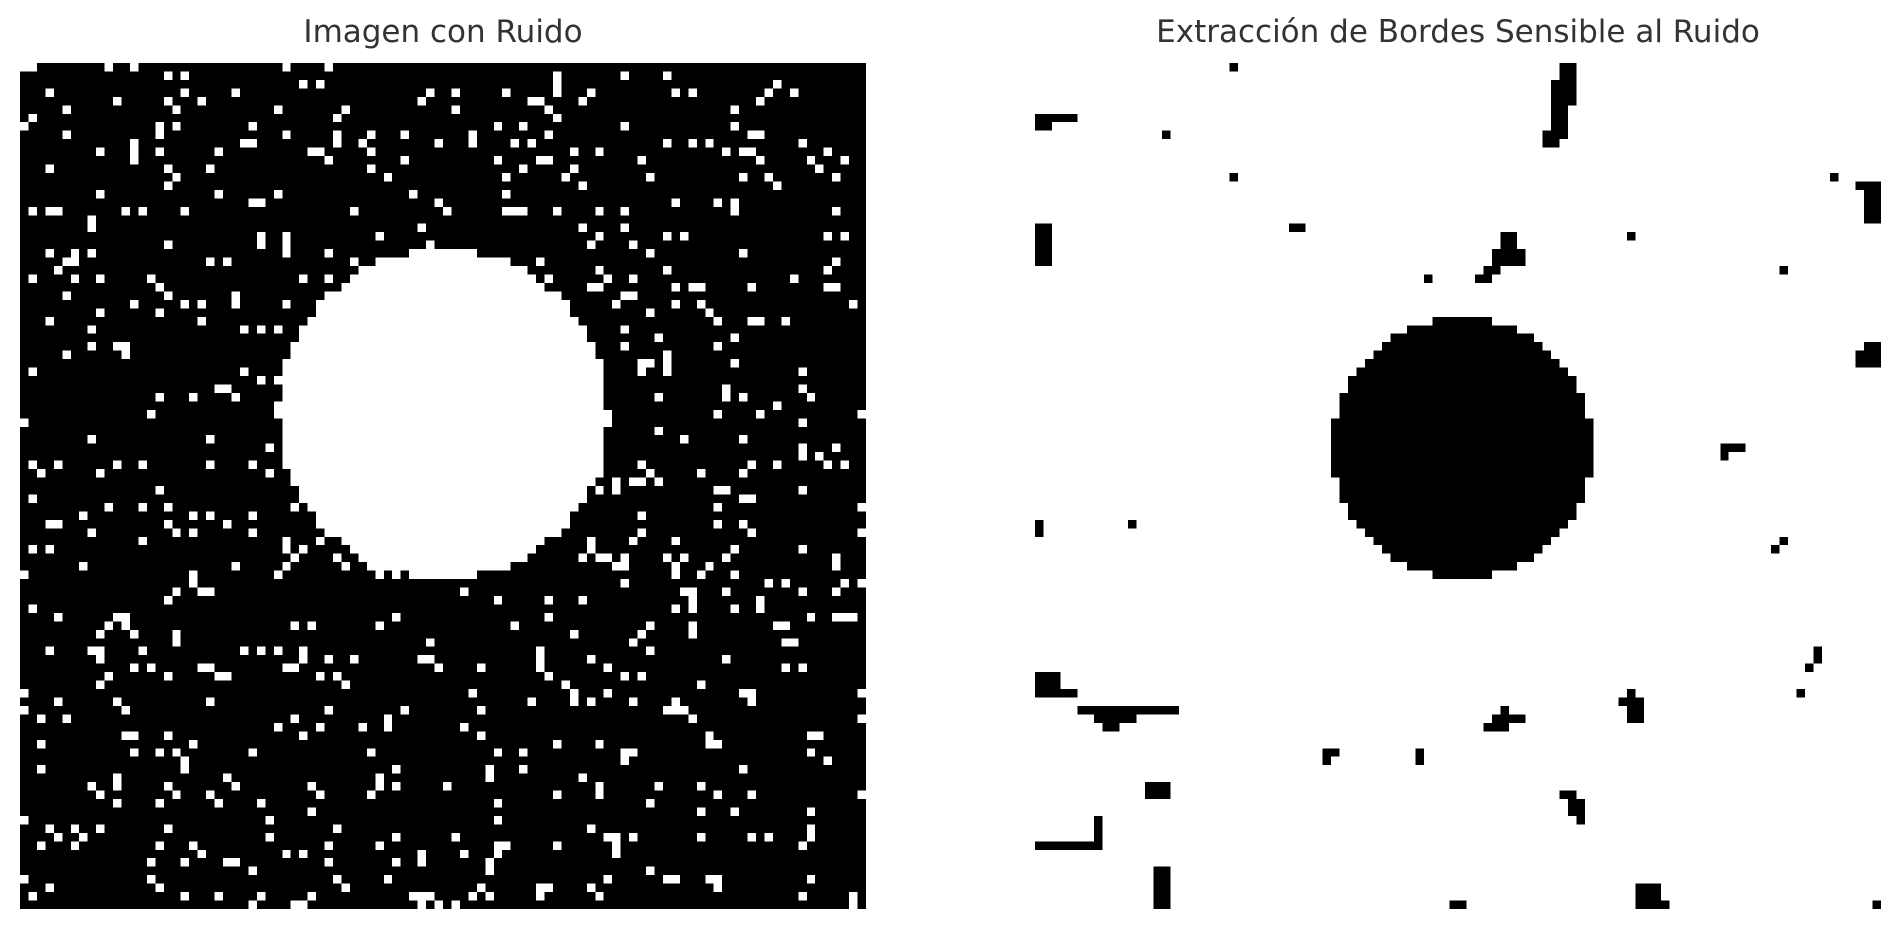  Describe the element at coordinates (1458, 32) in the screenshot. I see `edge-extraction-title: Extracción de Bordes Sensible al Ruido` at that location.